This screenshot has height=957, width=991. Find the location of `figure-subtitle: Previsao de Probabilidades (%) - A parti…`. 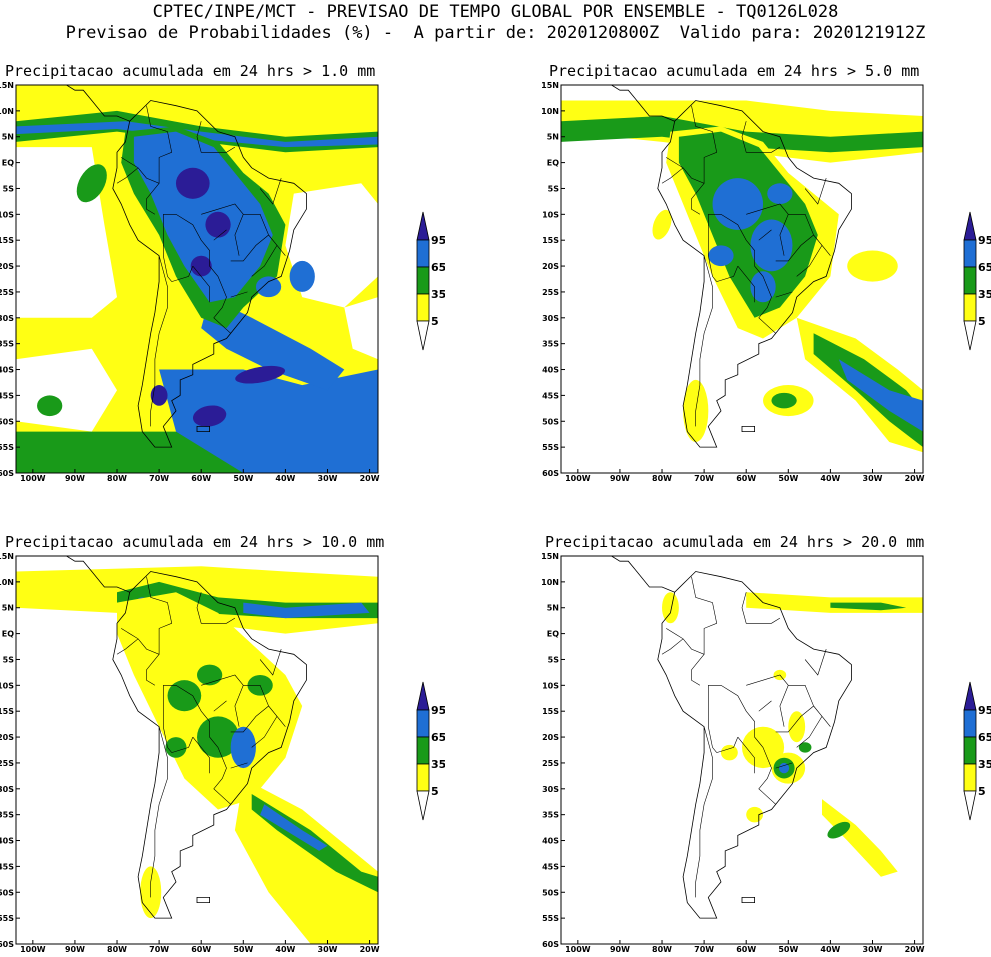

figure-subtitle: Previsao de Probabilidades (%) - A parti… is located at coordinates (495, 33).